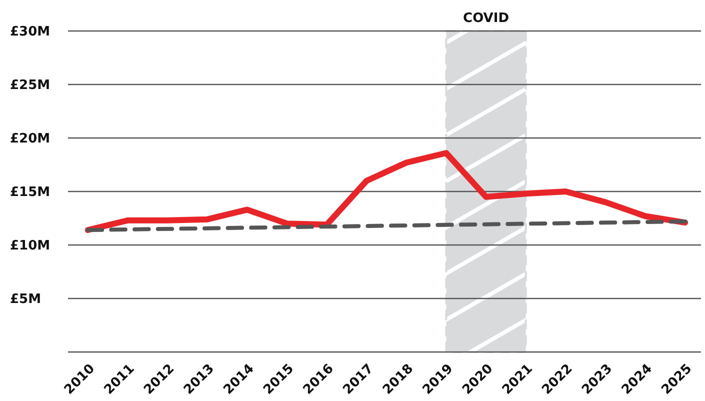  What do you see at coordinates (26, 300) in the screenshot?
I see `y-tick-label: £5M` at bounding box center [26, 300].